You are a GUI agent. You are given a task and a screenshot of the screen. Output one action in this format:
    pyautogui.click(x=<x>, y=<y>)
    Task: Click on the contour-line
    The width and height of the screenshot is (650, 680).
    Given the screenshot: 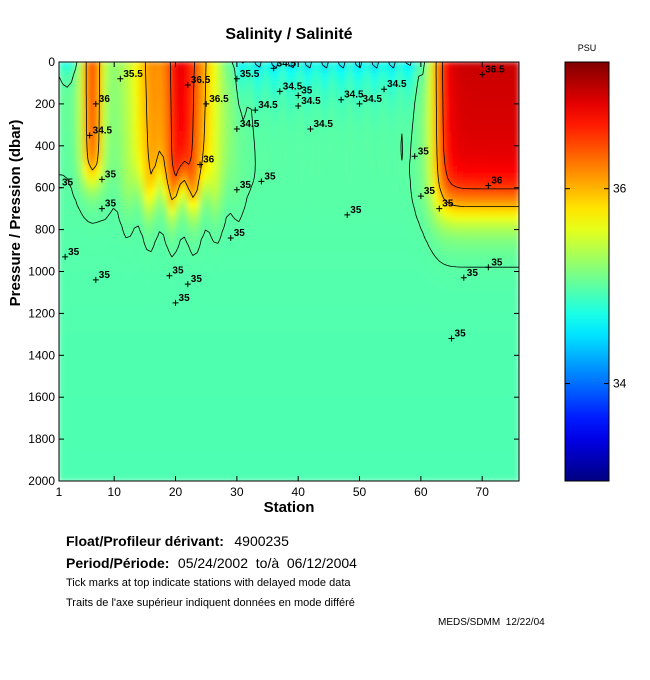 What is the action you would take?
    pyautogui.click(x=326, y=65)
    